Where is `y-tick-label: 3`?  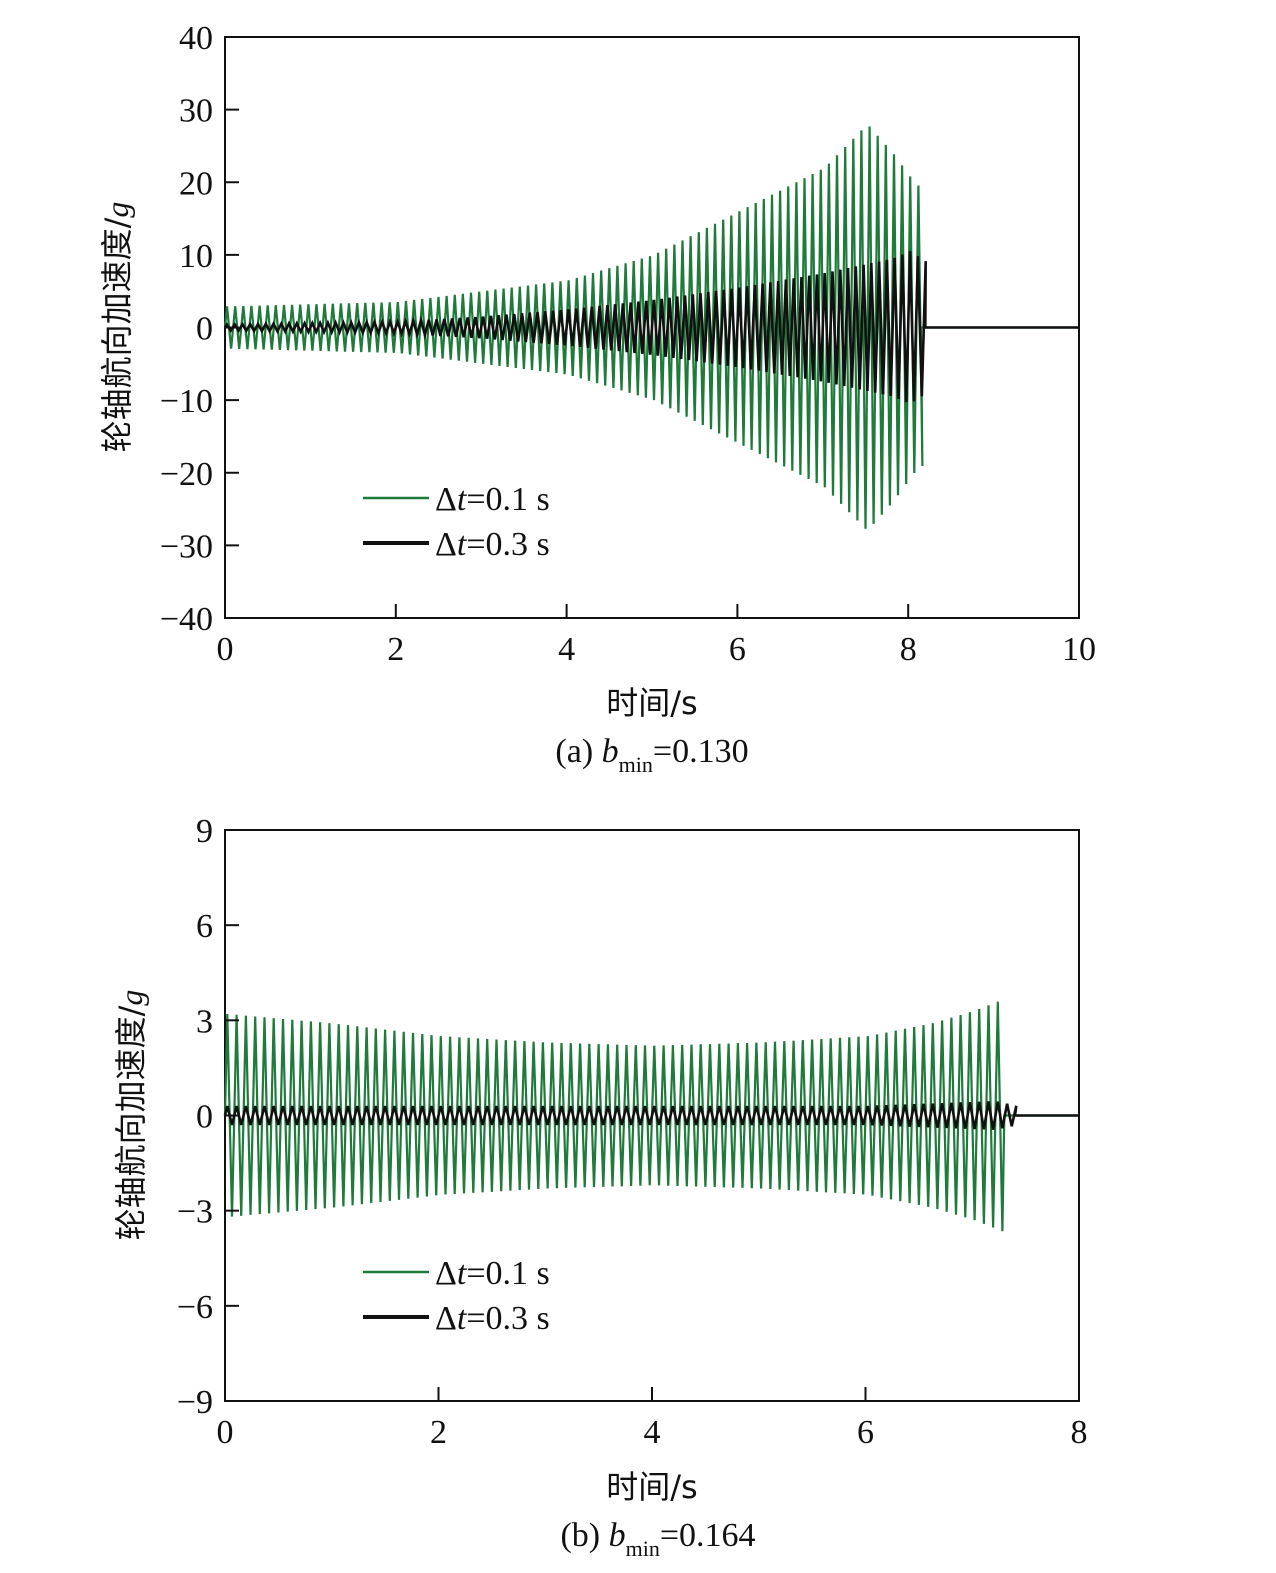
y-tick-label: 3 is located at coordinates (204, 1021).